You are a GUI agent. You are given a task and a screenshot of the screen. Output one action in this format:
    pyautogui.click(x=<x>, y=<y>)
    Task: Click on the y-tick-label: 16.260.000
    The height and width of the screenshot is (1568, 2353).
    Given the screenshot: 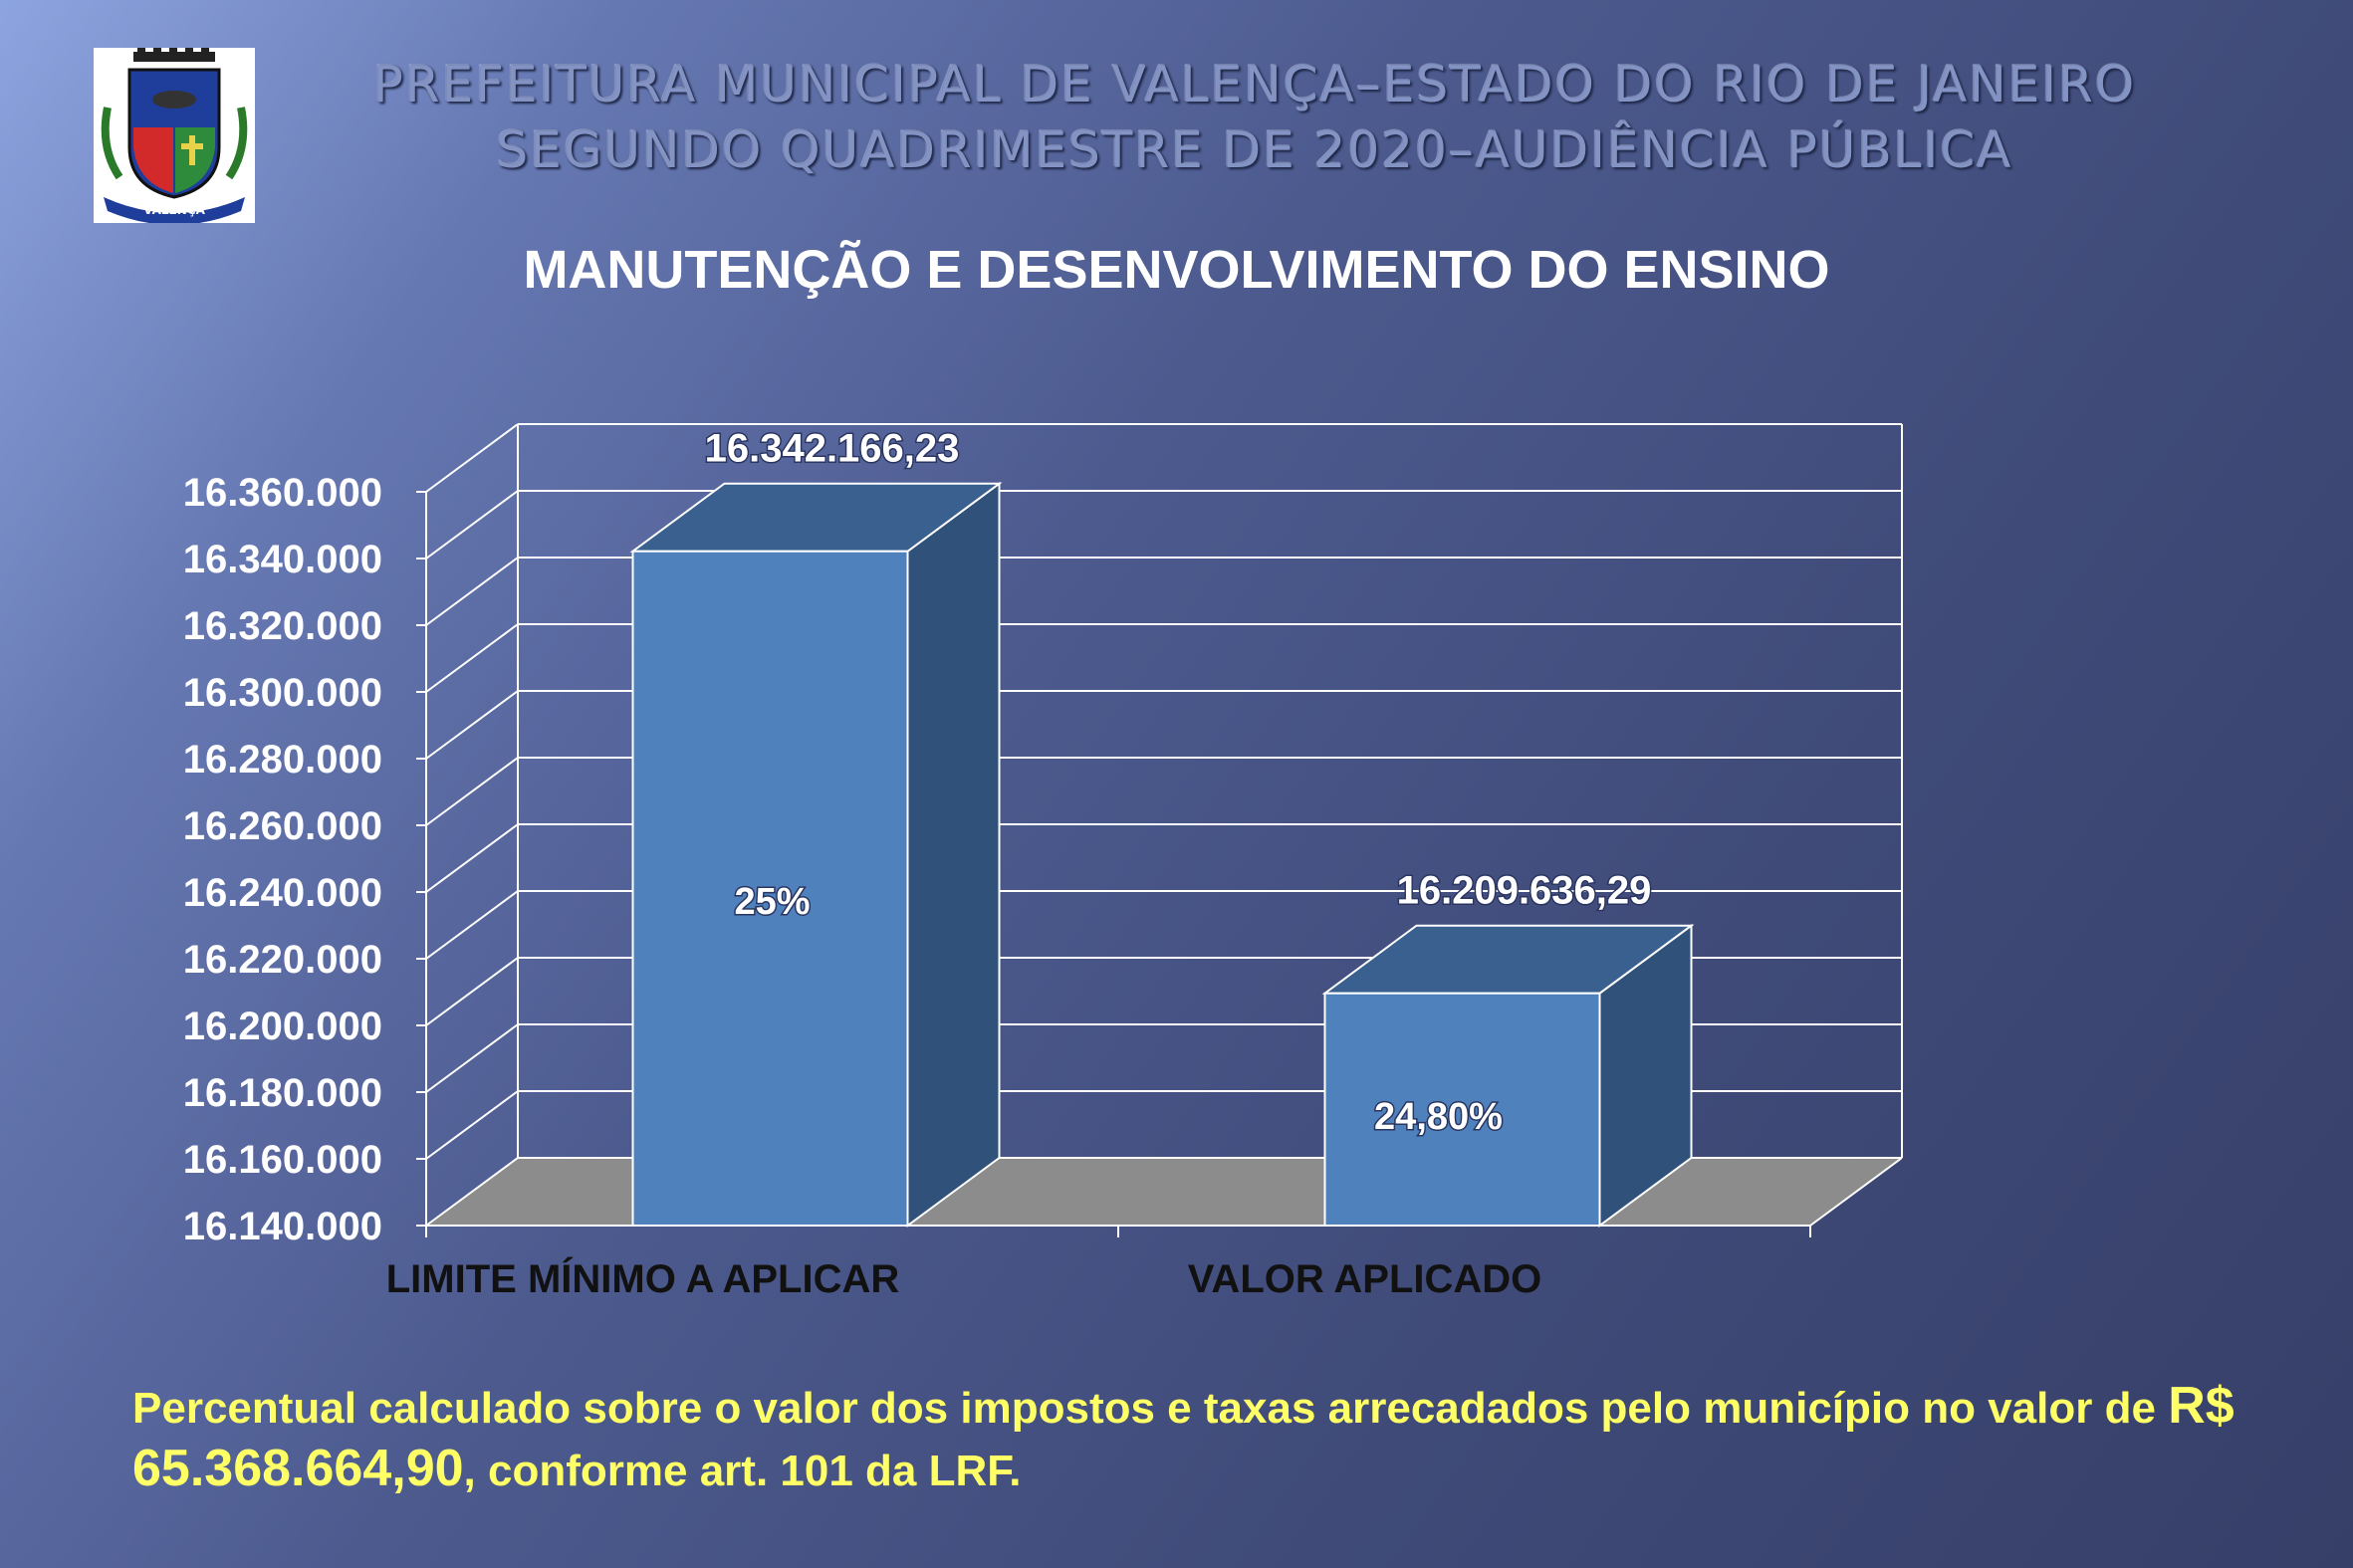 What is the action you would take?
    pyautogui.click(x=282, y=826)
    